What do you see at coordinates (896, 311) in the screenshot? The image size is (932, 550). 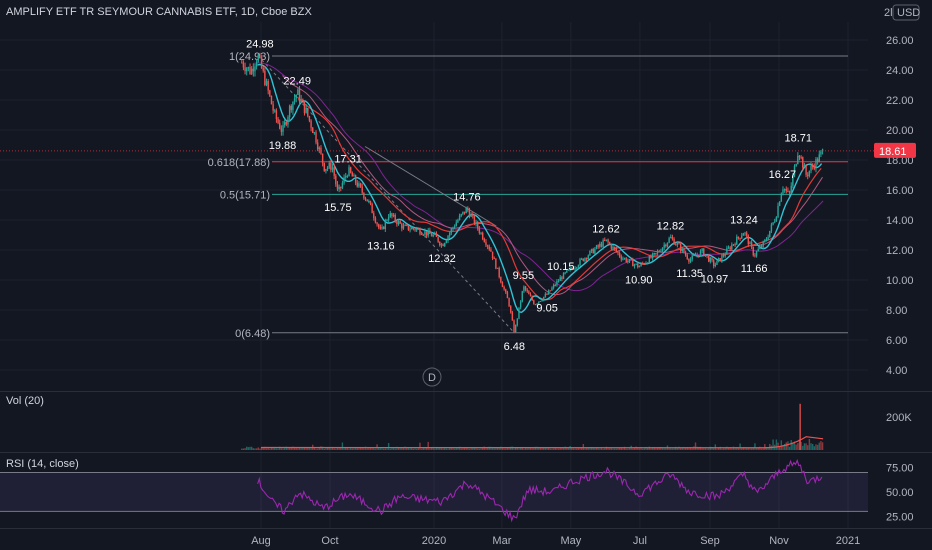 I see `price-tick-label: 8.00` at bounding box center [896, 311].